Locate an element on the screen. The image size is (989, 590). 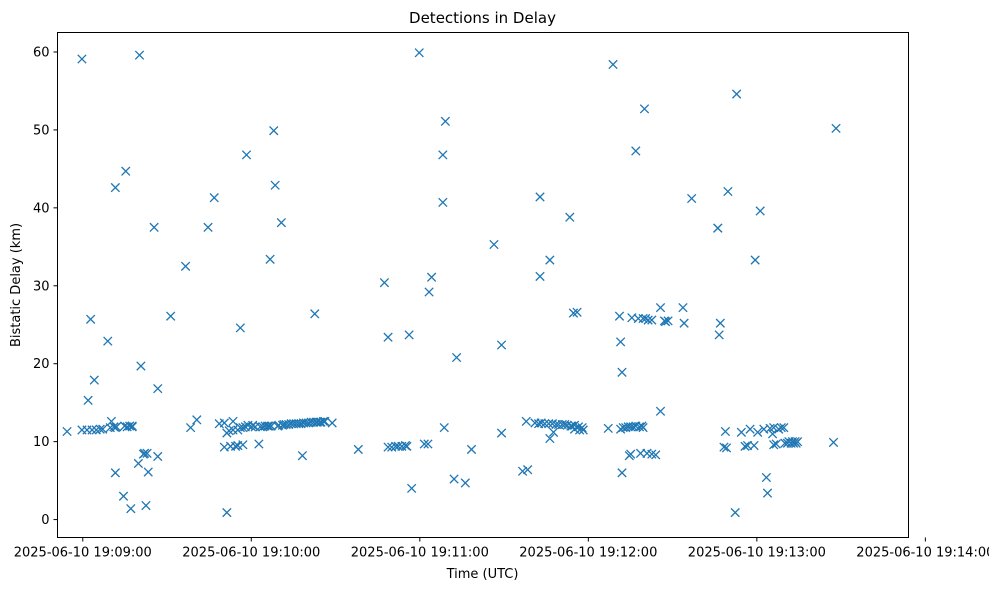
x-tick-label: 2025-06-10 19:11:00 is located at coordinates (420, 553).